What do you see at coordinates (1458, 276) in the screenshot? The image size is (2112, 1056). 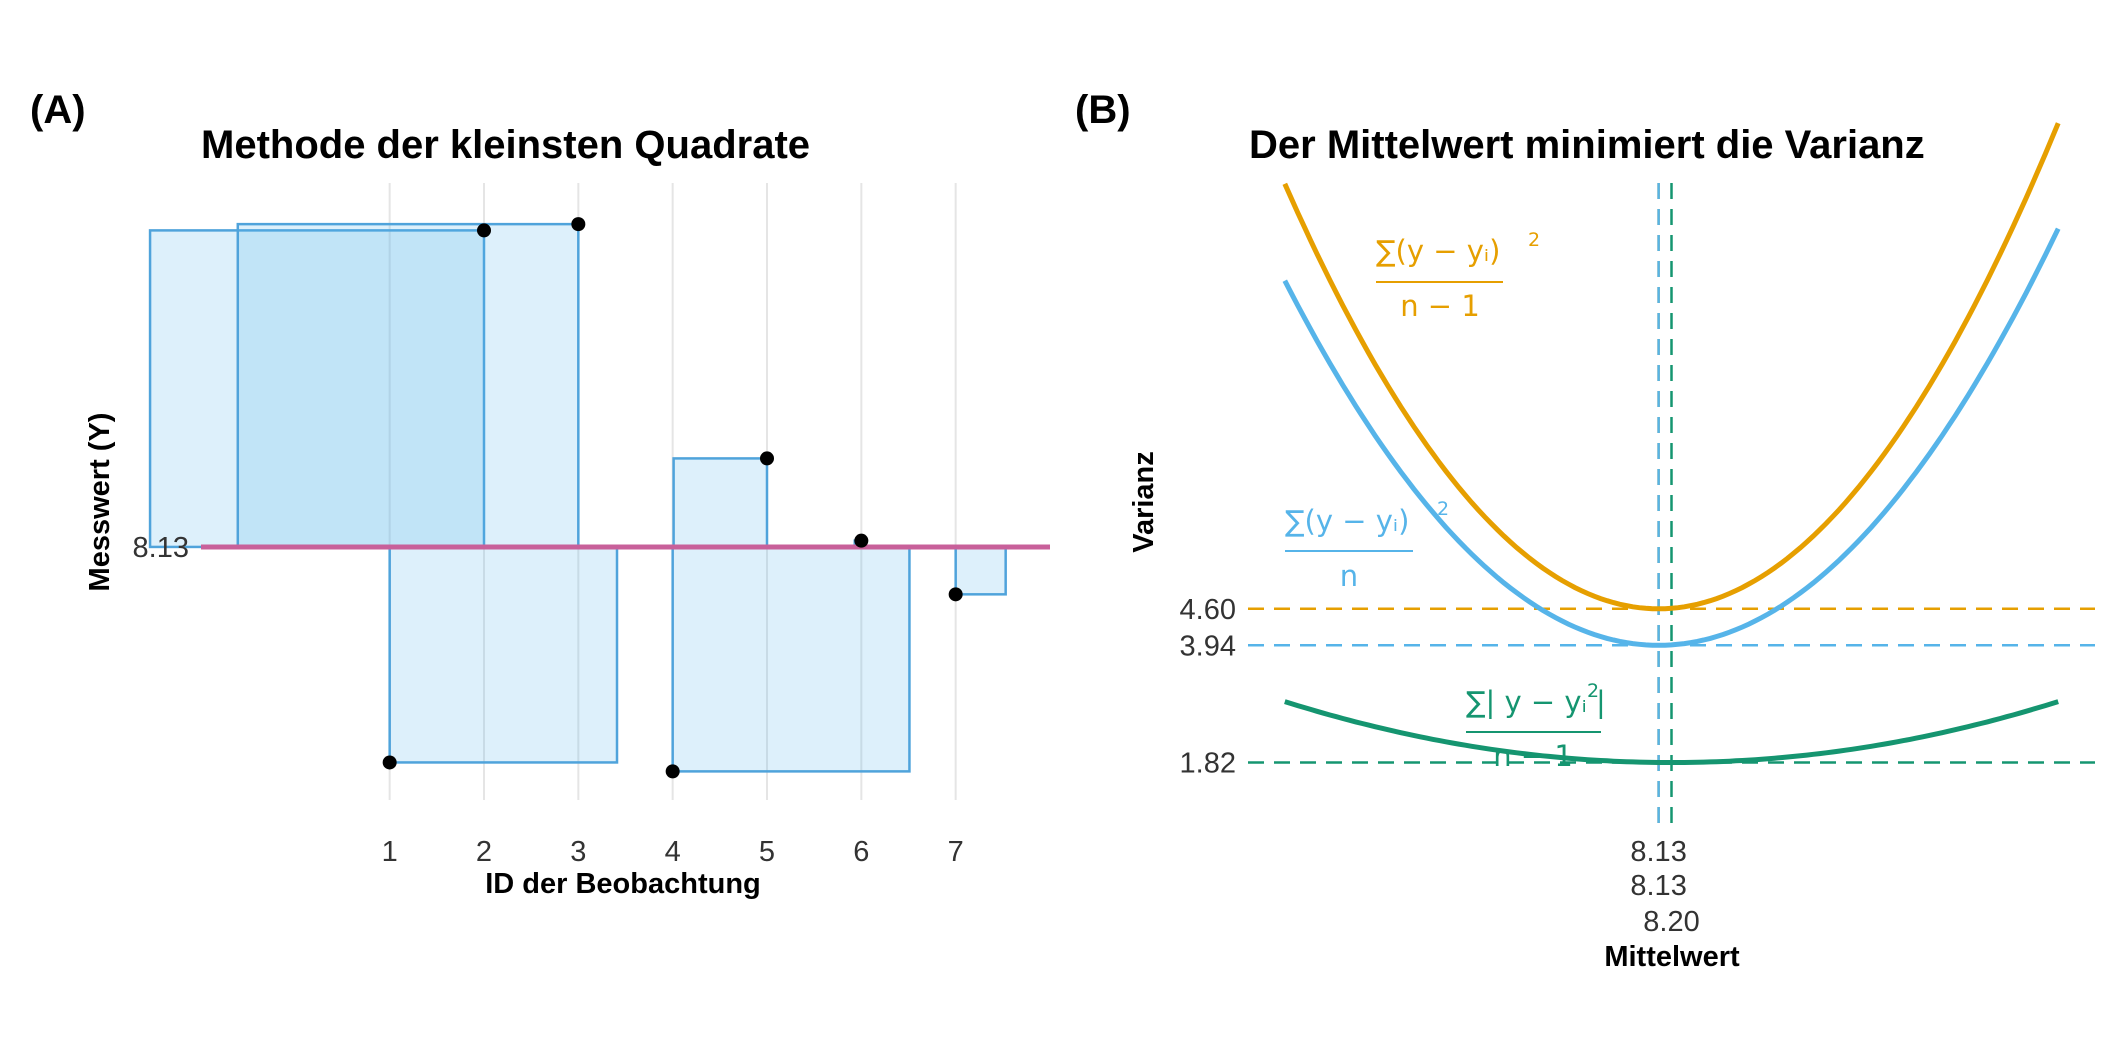 I see `formula-label-sample-variance: ∑(y − yᵢ) 2 n − 1` at bounding box center [1458, 276].